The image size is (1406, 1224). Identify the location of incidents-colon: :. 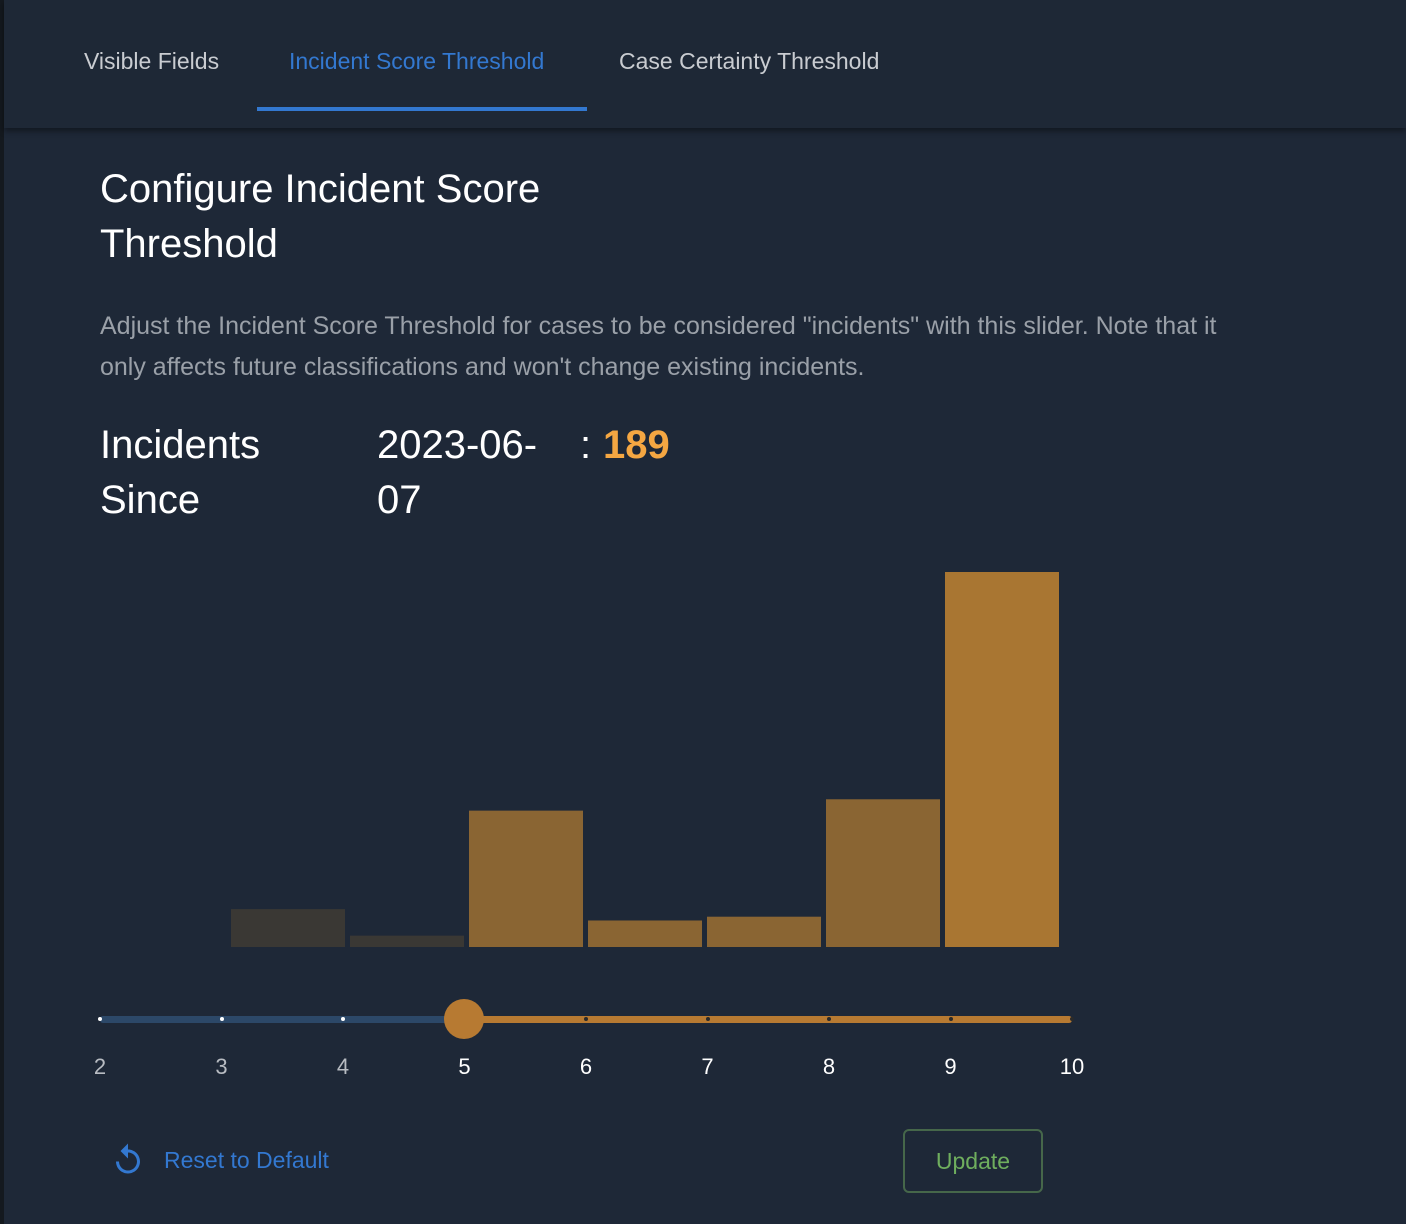
(586, 445).